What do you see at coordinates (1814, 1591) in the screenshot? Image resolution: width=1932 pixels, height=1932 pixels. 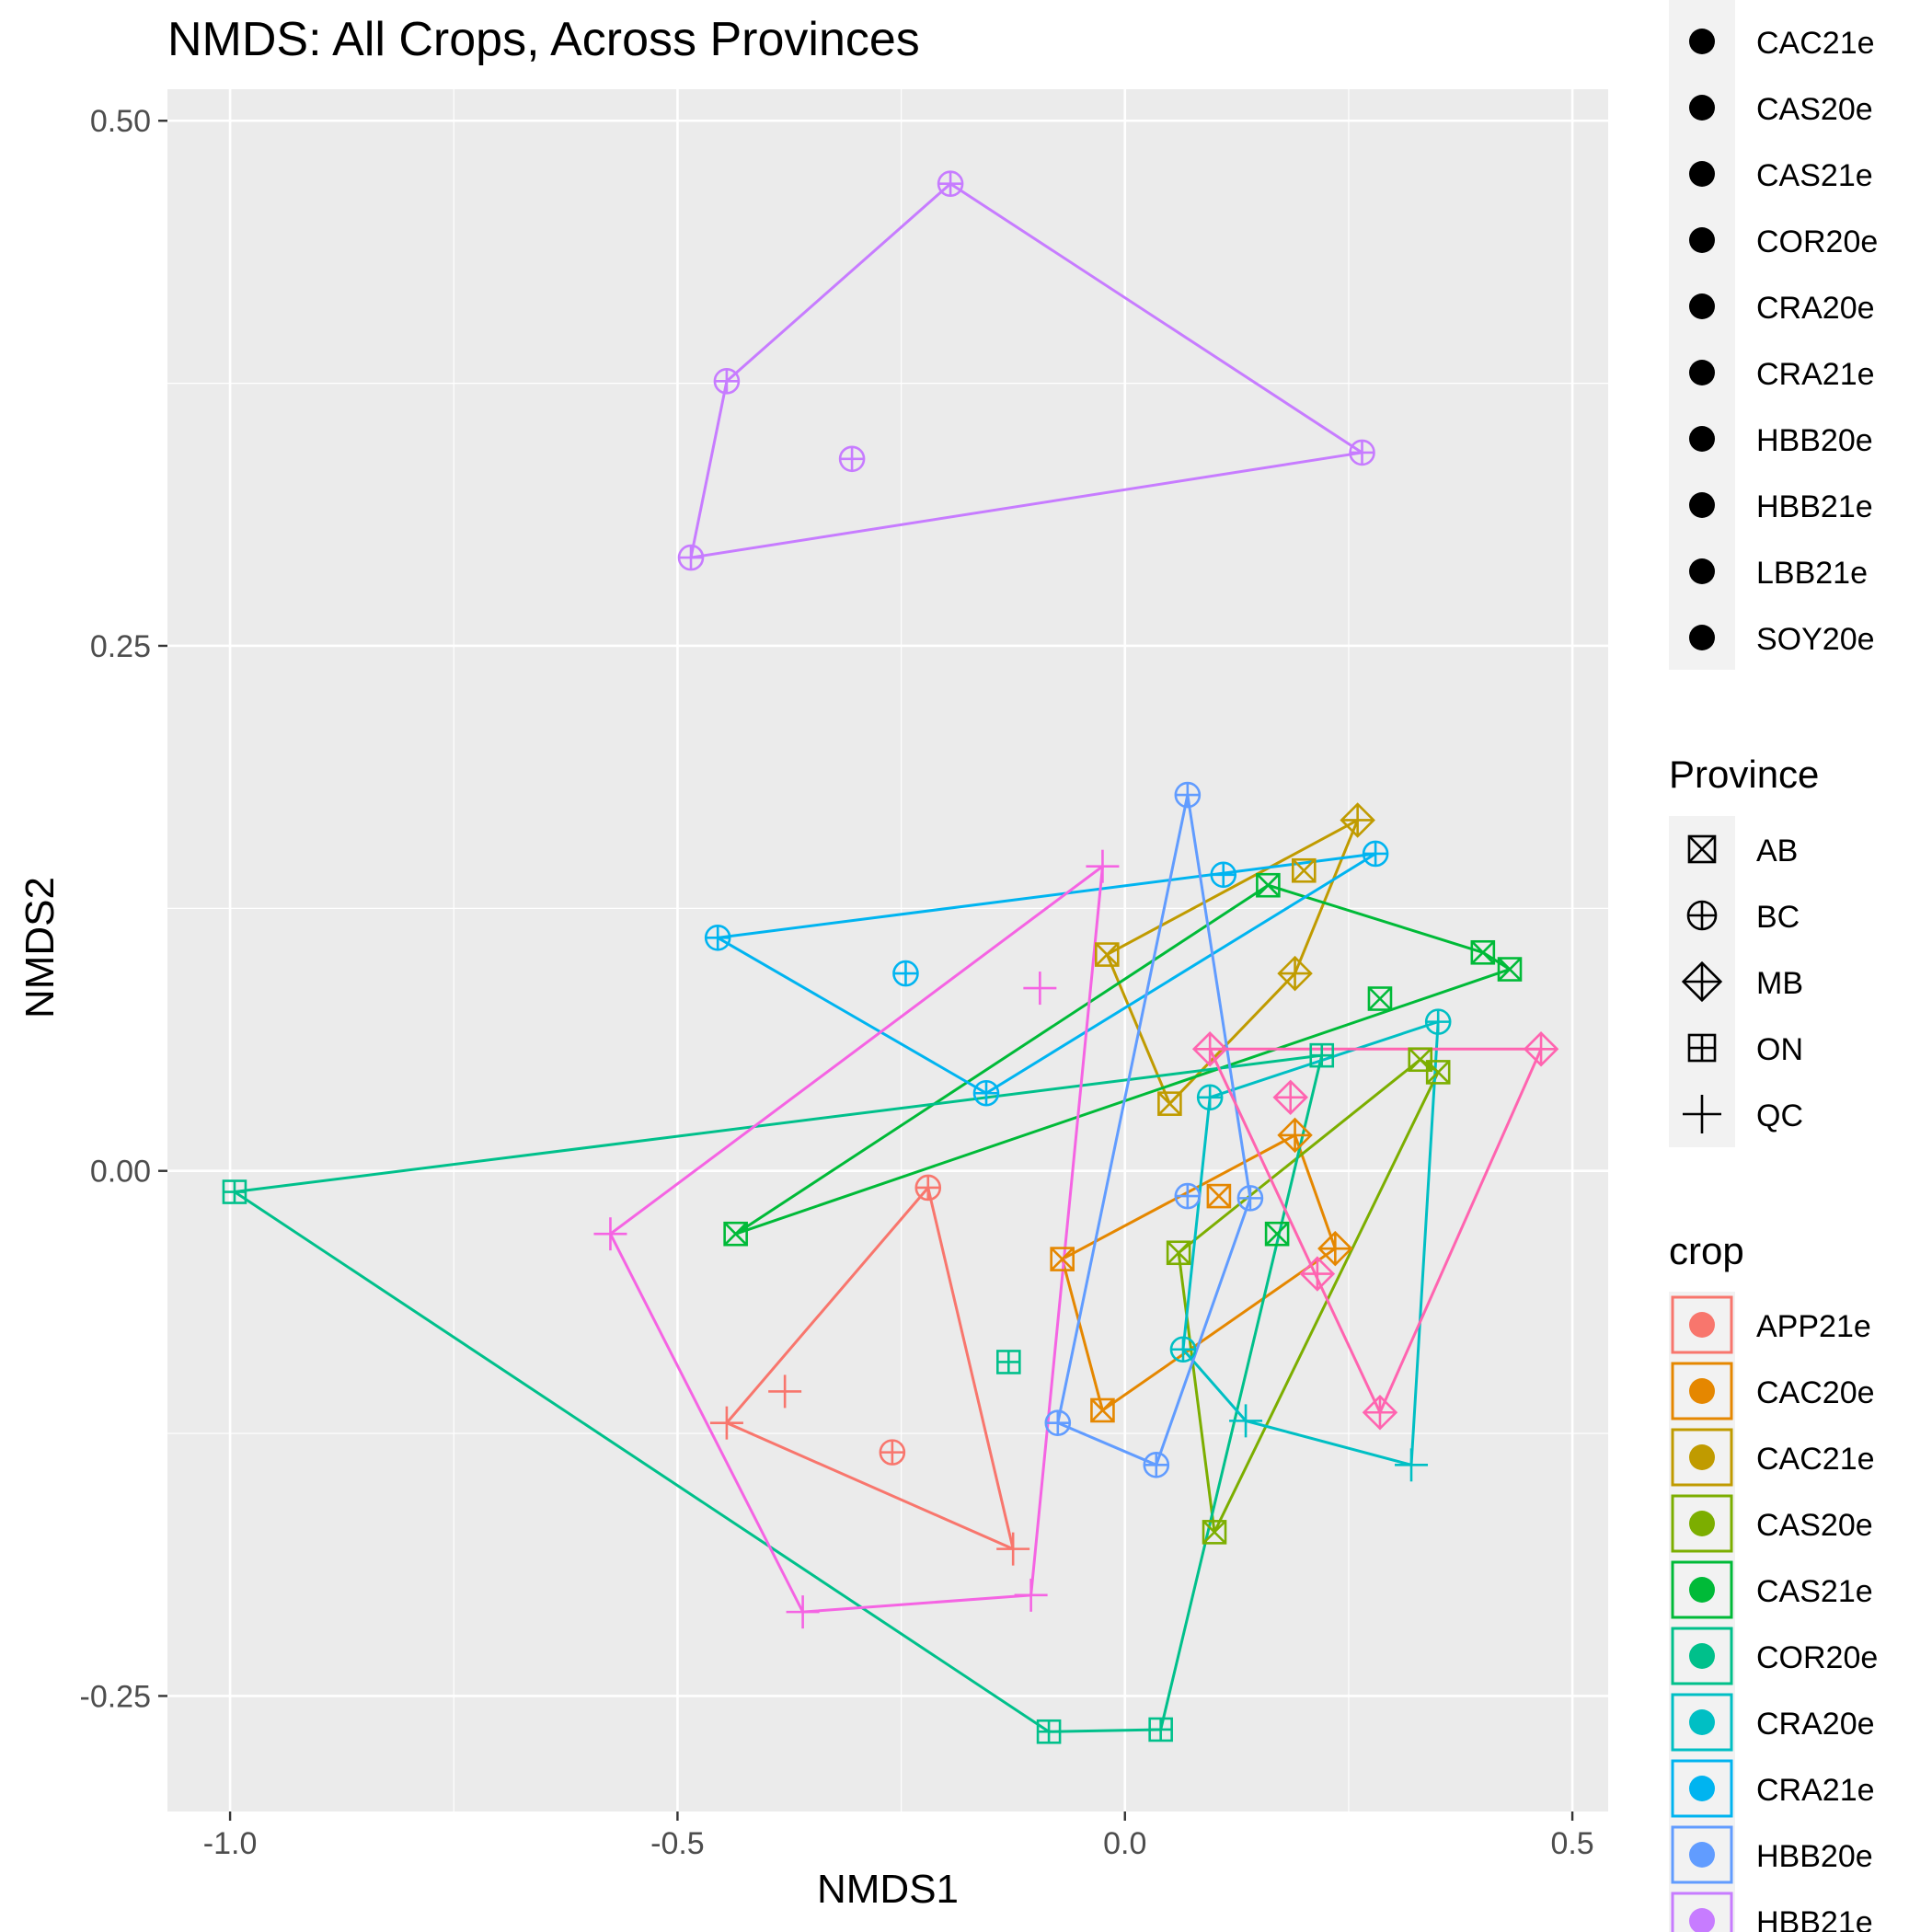 I see `legend-crop-label: CAS21e` at bounding box center [1814, 1591].